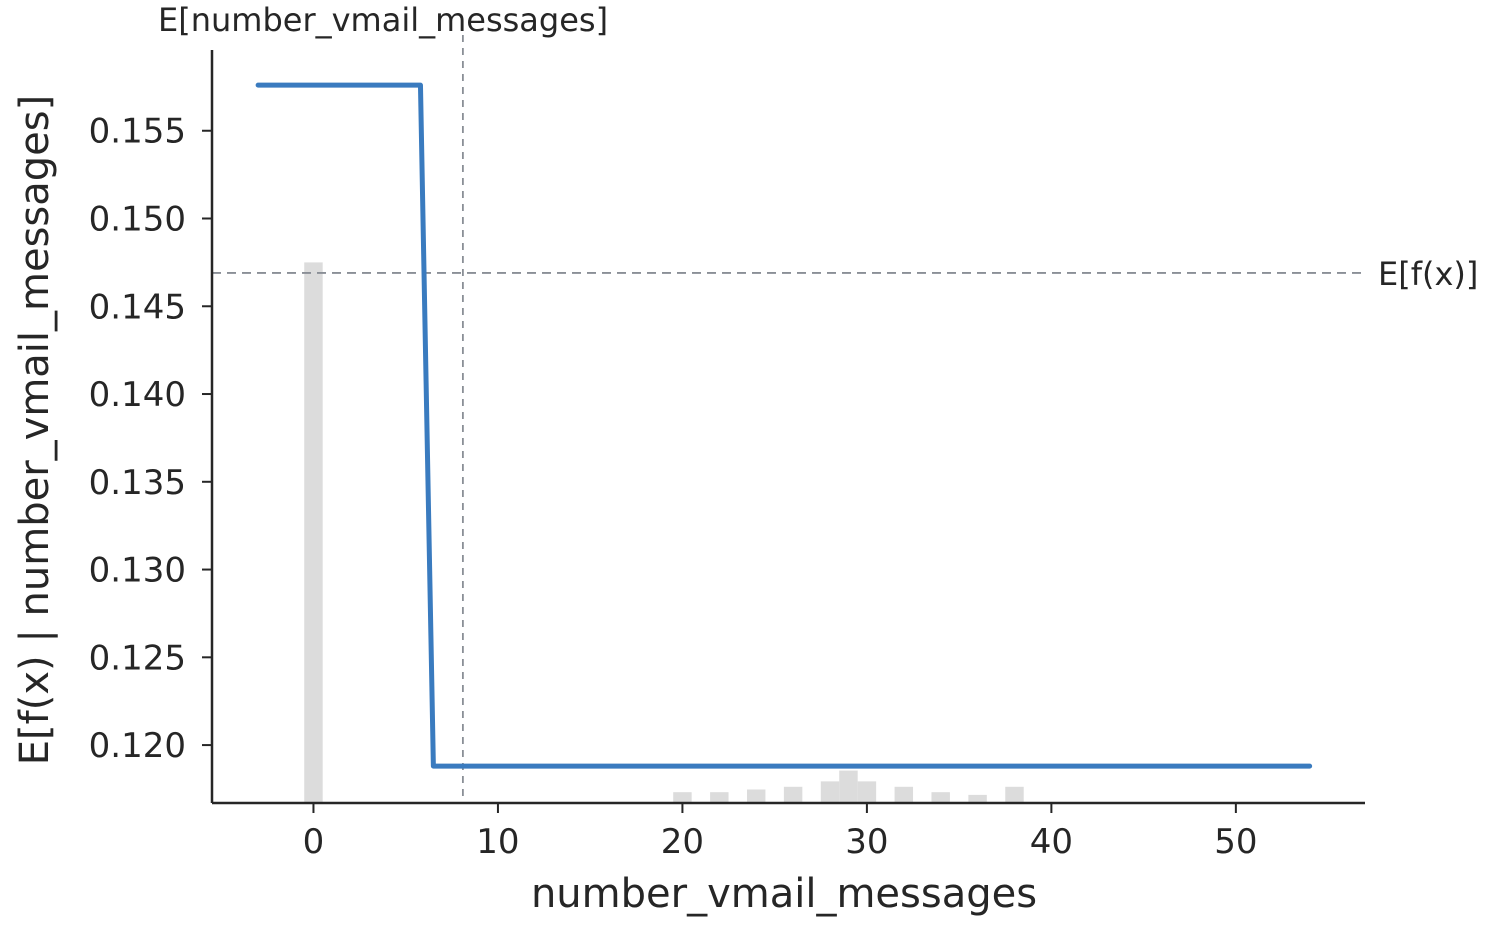 The height and width of the screenshot is (928, 1500). What do you see at coordinates (150, 439) in the screenshot?
I see `y-ticks: 0.120 0.125 0.130 0.135 0.140 0.145 0.150 0.155` at bounding box center [150, 439].